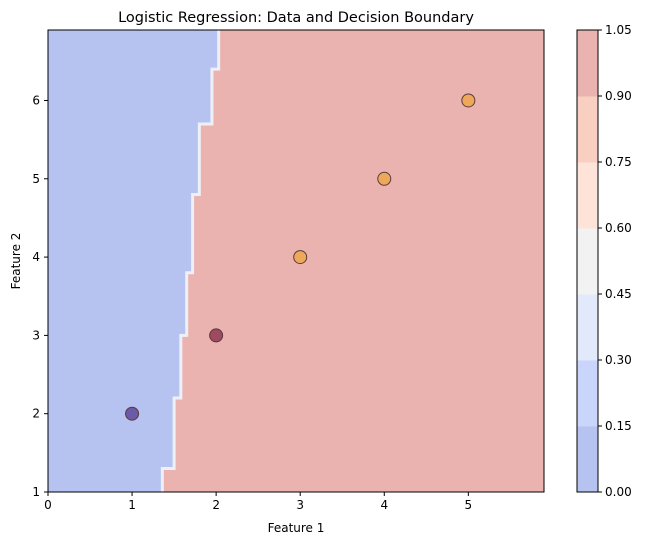 This screenshot has width=648, height=545. Describe the element at coordinates (296, 528) in the screenshot. I see `x-axis-label: Feature 1` at that location.